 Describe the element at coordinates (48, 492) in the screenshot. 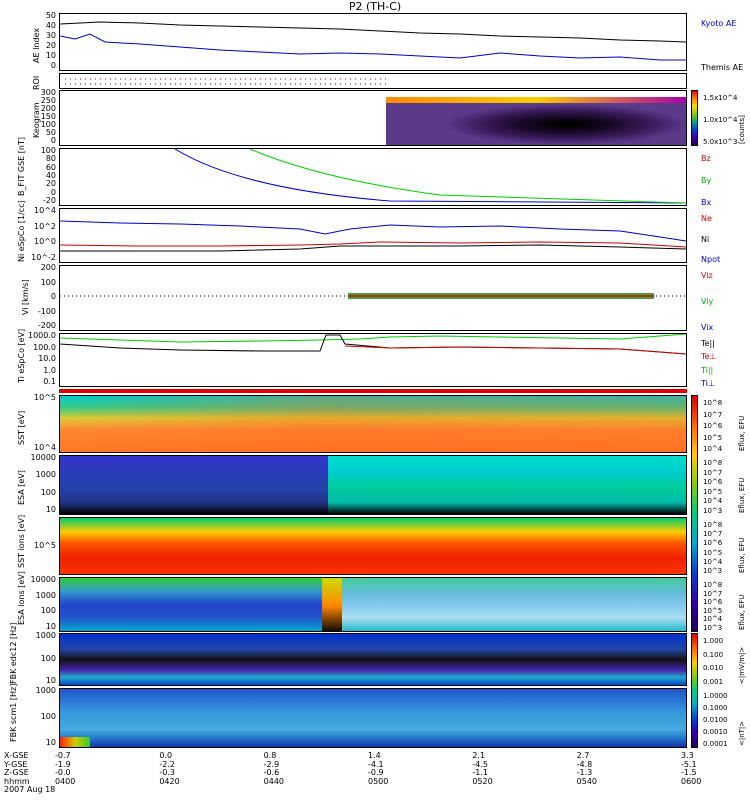

I see `esa1-ytick: 100` at that location.